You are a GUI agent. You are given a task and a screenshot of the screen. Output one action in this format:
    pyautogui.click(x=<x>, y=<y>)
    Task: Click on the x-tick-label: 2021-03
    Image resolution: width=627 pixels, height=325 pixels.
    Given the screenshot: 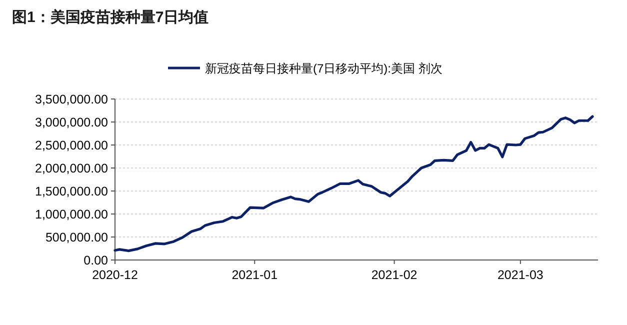 What is the action you would take?
    pyautogui.click(x=520, y=275)
    